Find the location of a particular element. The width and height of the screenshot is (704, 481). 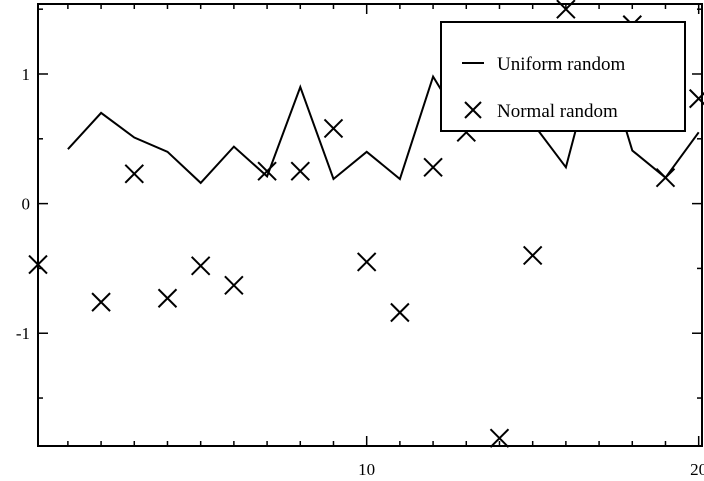

legend: Uniform random Normal random is located at coordinates (563, 76).